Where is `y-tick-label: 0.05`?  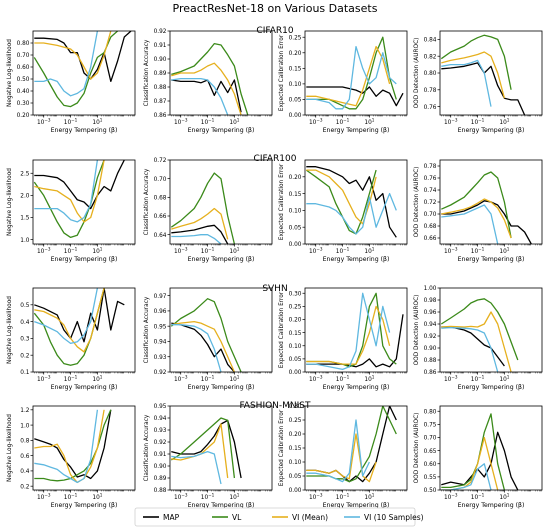 y-tick-label: 0.05 is located at coordinates (295, 360).